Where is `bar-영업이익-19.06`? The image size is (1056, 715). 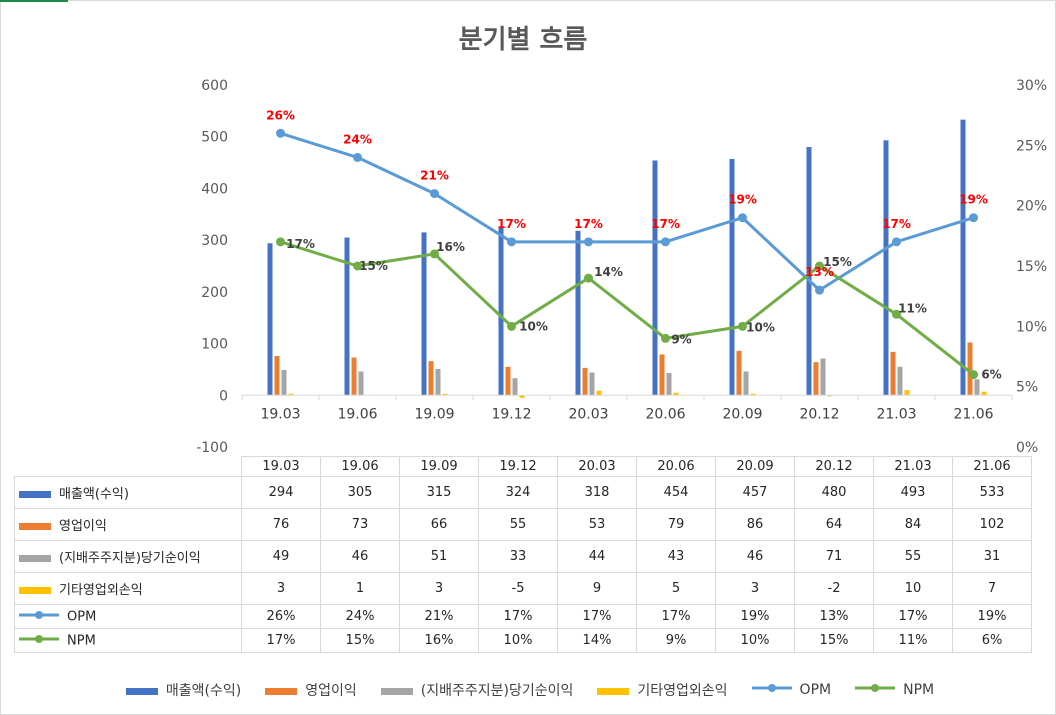
bar-영업이익-19.06 is located at coordinates (354, 376).